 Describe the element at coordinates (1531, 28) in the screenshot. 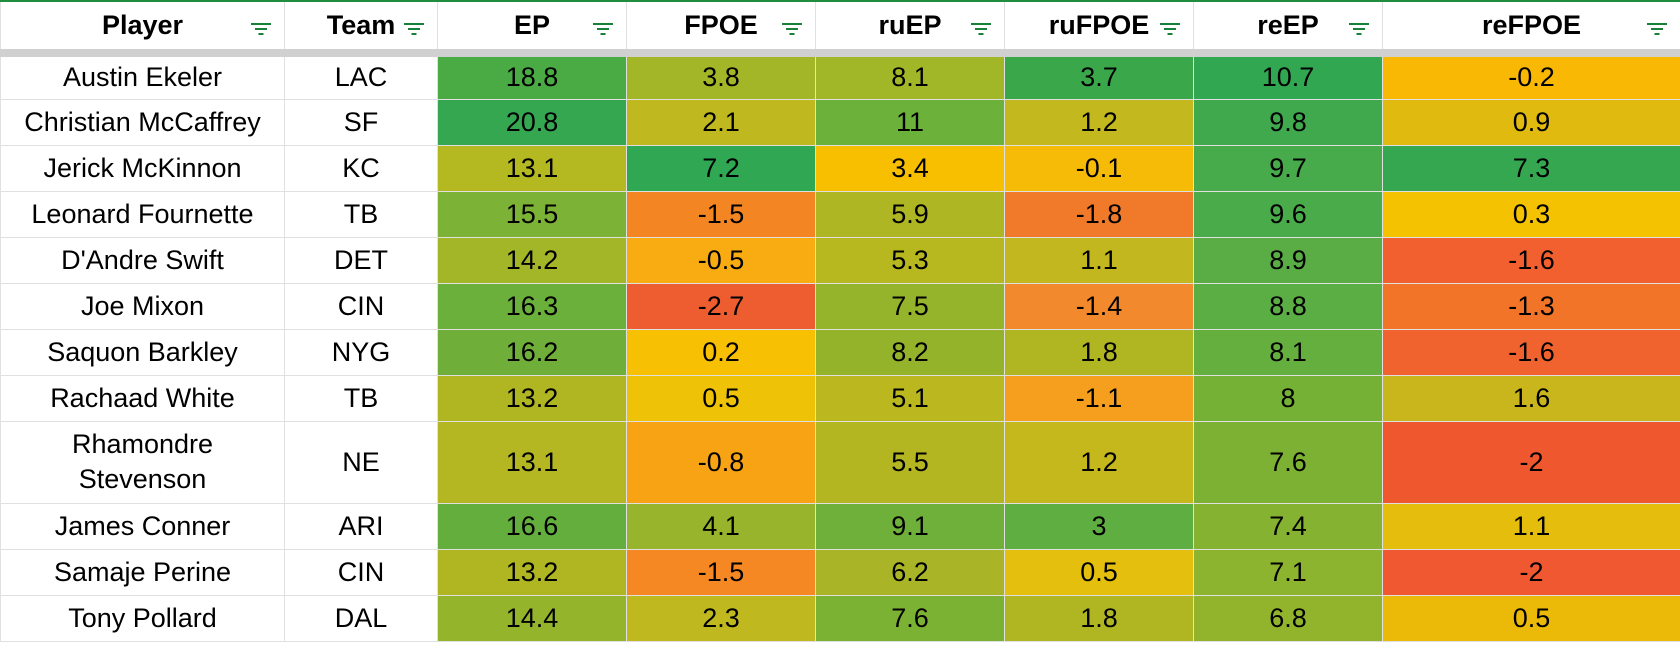

I see `column-header-refpoe: reFPOE` at that location.